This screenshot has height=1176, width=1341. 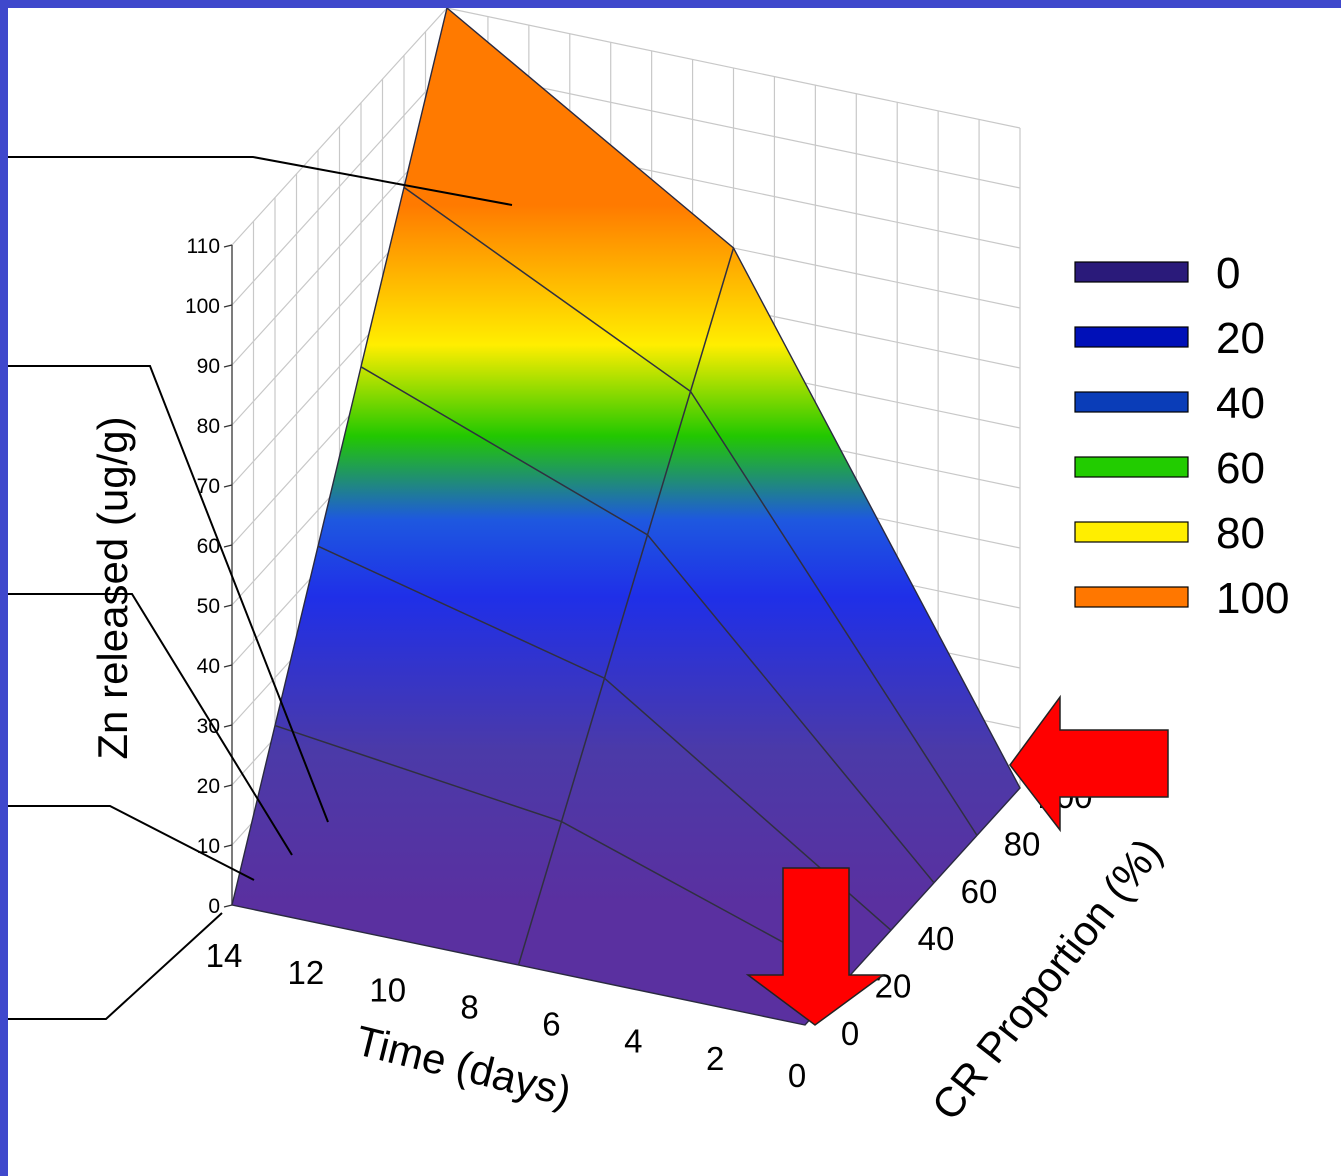 I want to click on x-tick-label: 14, so click(x=224, y=955).